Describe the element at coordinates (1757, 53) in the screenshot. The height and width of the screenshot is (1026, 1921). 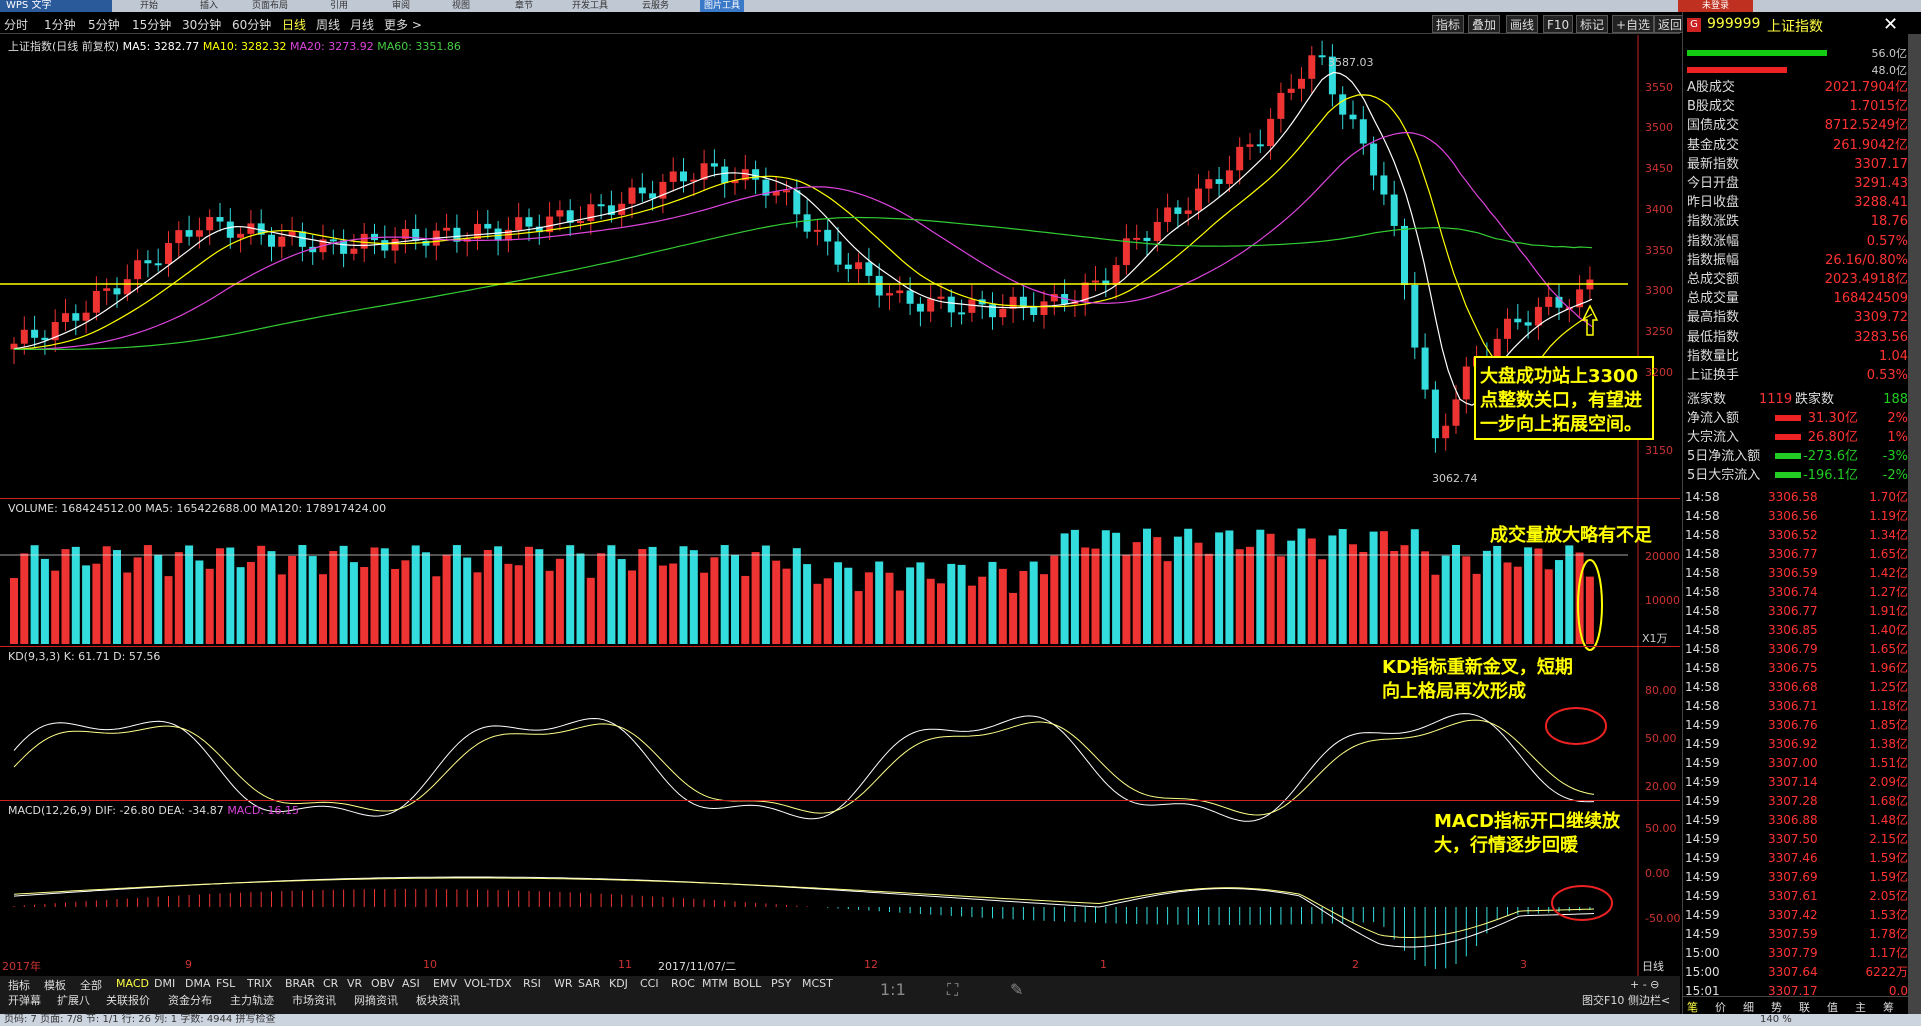
I see `buy-volume-bar` at that location.